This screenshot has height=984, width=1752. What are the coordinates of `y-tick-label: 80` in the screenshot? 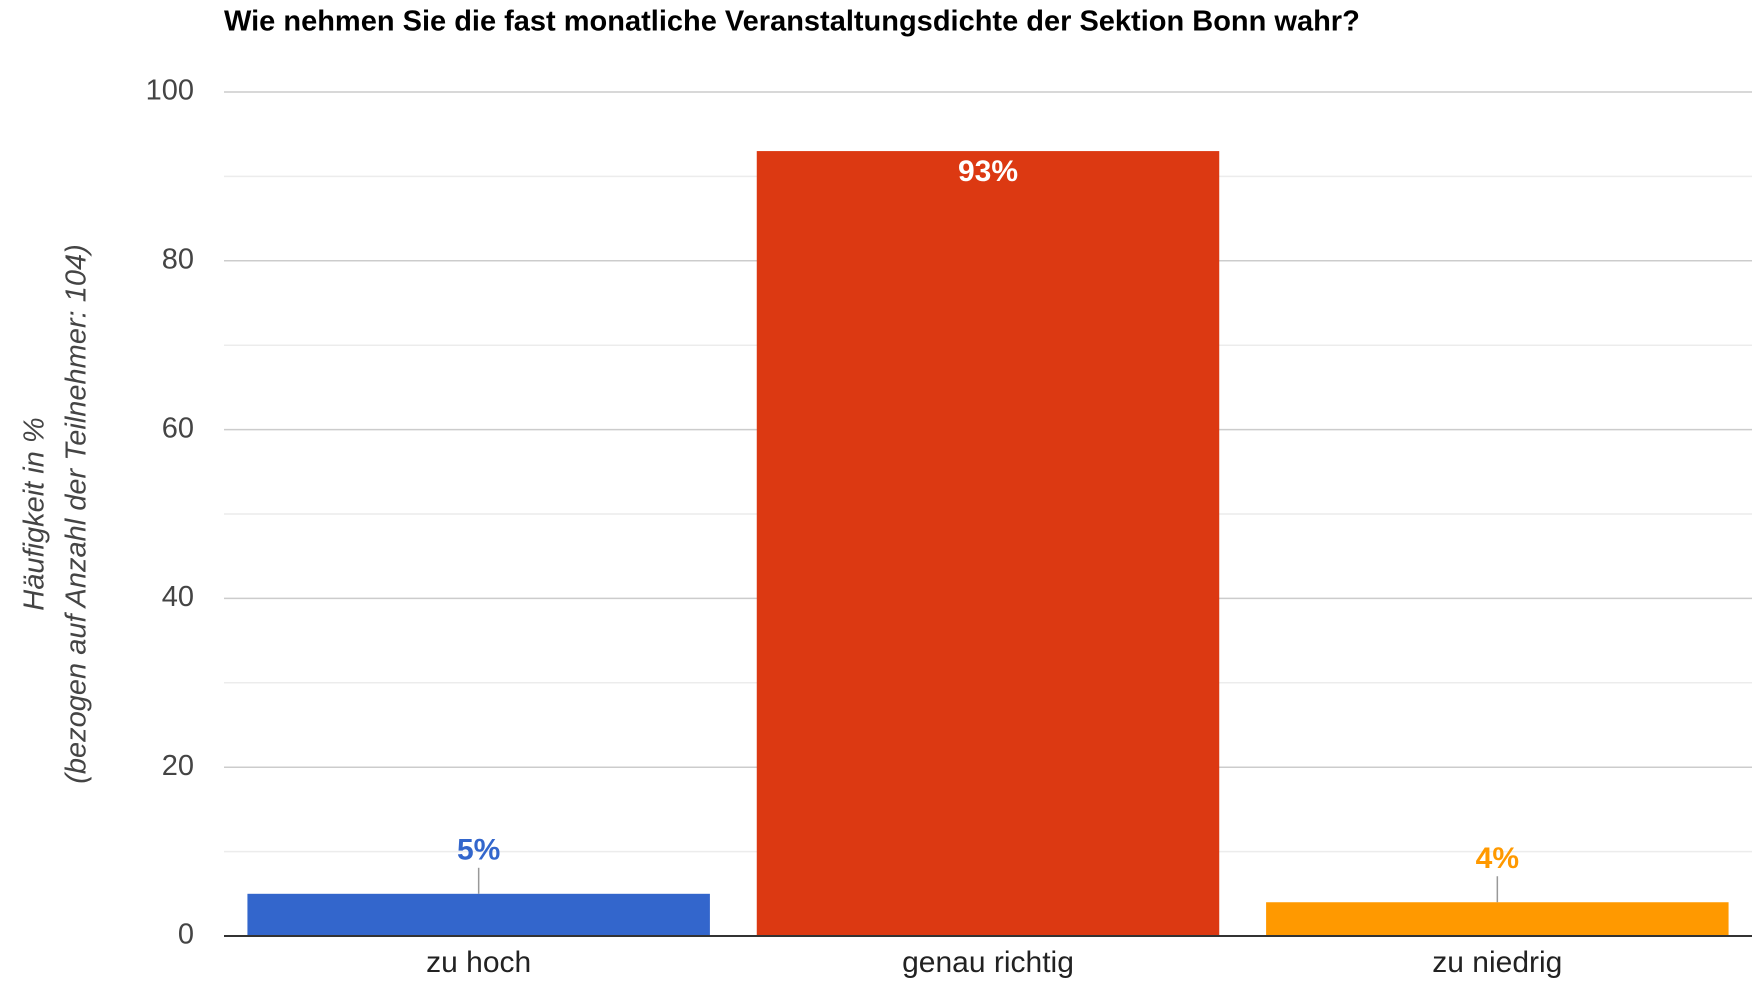 It's located at (178, 259).